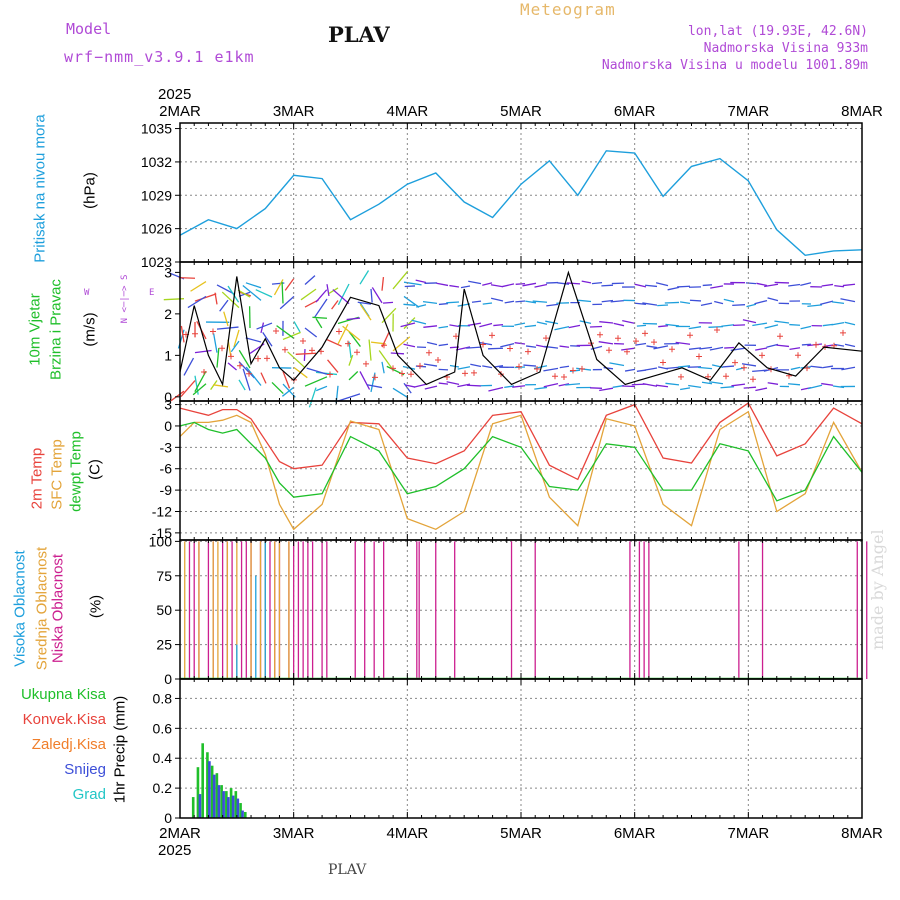 The width and height of the screenshot is (900, 900). What do you see at coordinates (174, 850) in the screenshot?
I see `year-label-bottom: 2025` at bounding box center [174, 850].